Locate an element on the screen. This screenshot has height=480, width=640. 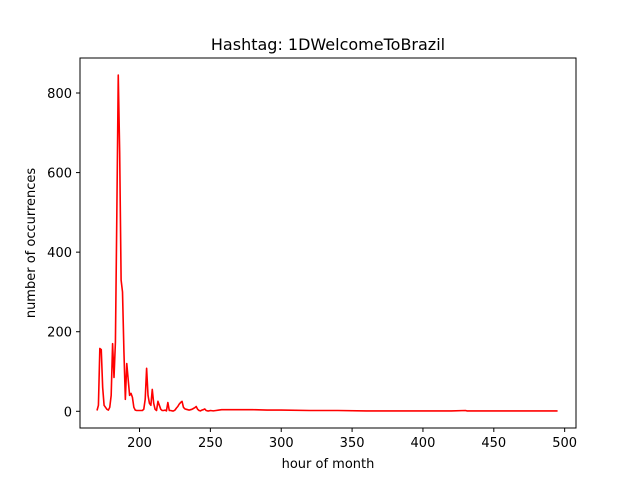
x-tick-label: 350 is located at coordinates (352, 443).